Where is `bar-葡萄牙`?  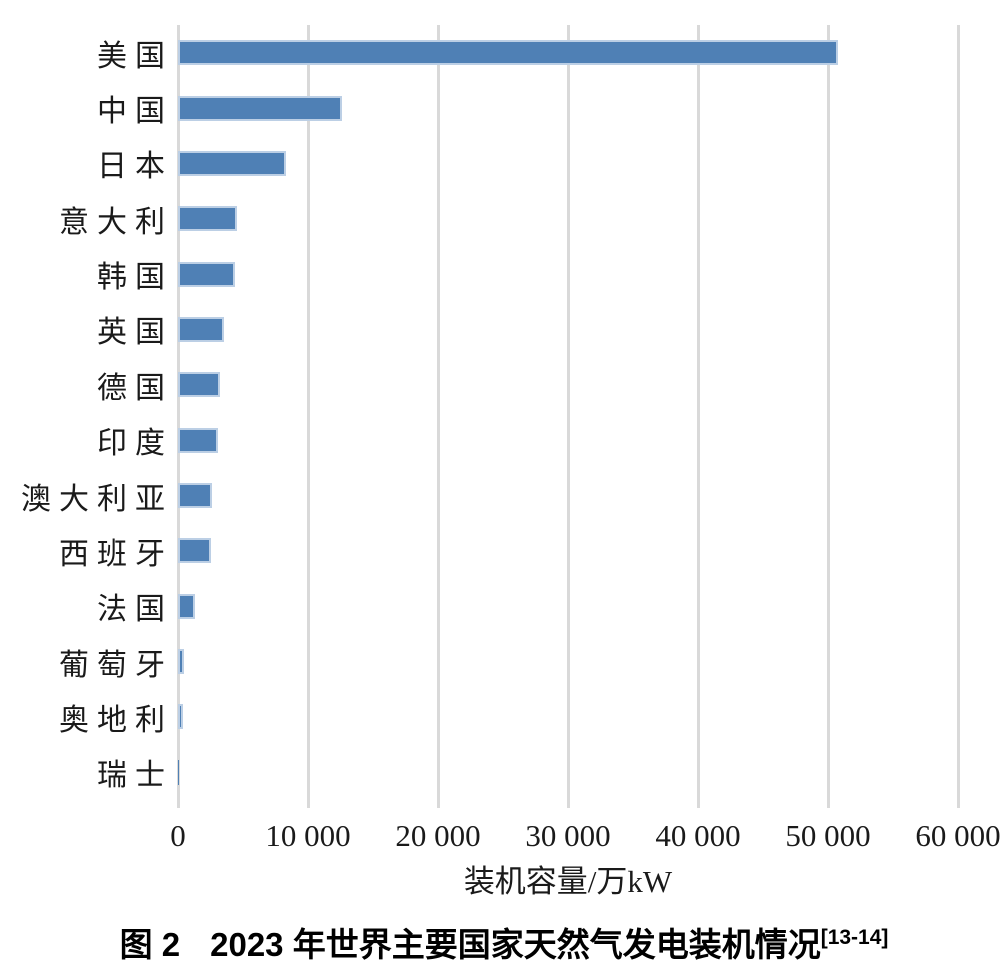 bar-葡萄牙 is located at coordinates (181, 662).